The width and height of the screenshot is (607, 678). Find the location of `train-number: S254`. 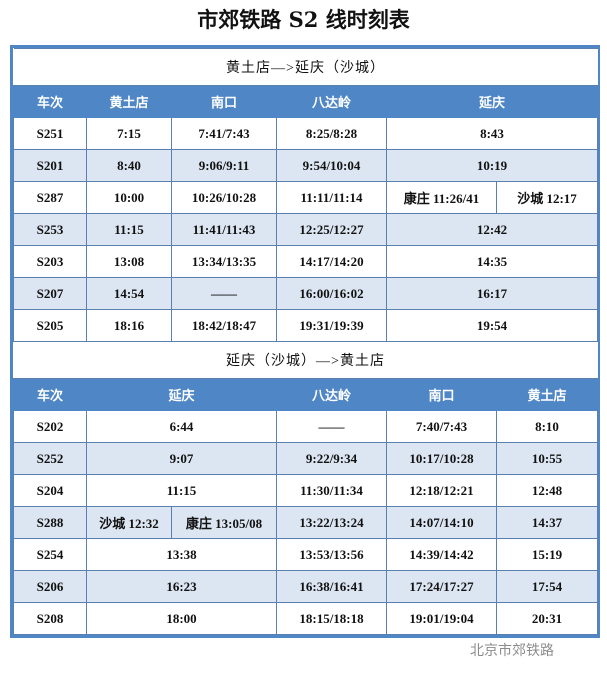

train-number: S254 is located at coordinates (50, 554).